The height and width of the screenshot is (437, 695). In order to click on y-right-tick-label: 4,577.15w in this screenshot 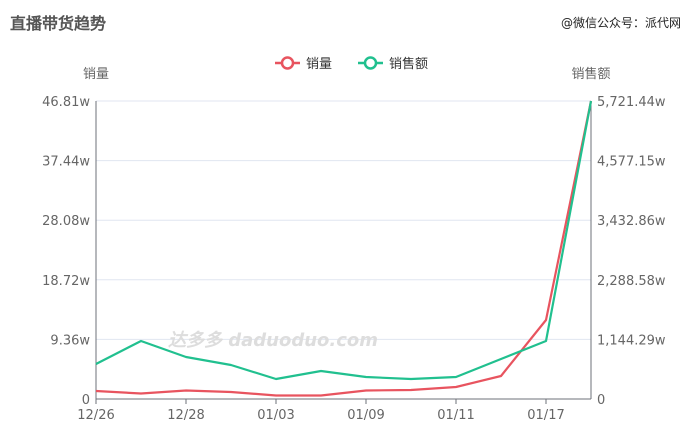, I will do `click(631, 162)`.